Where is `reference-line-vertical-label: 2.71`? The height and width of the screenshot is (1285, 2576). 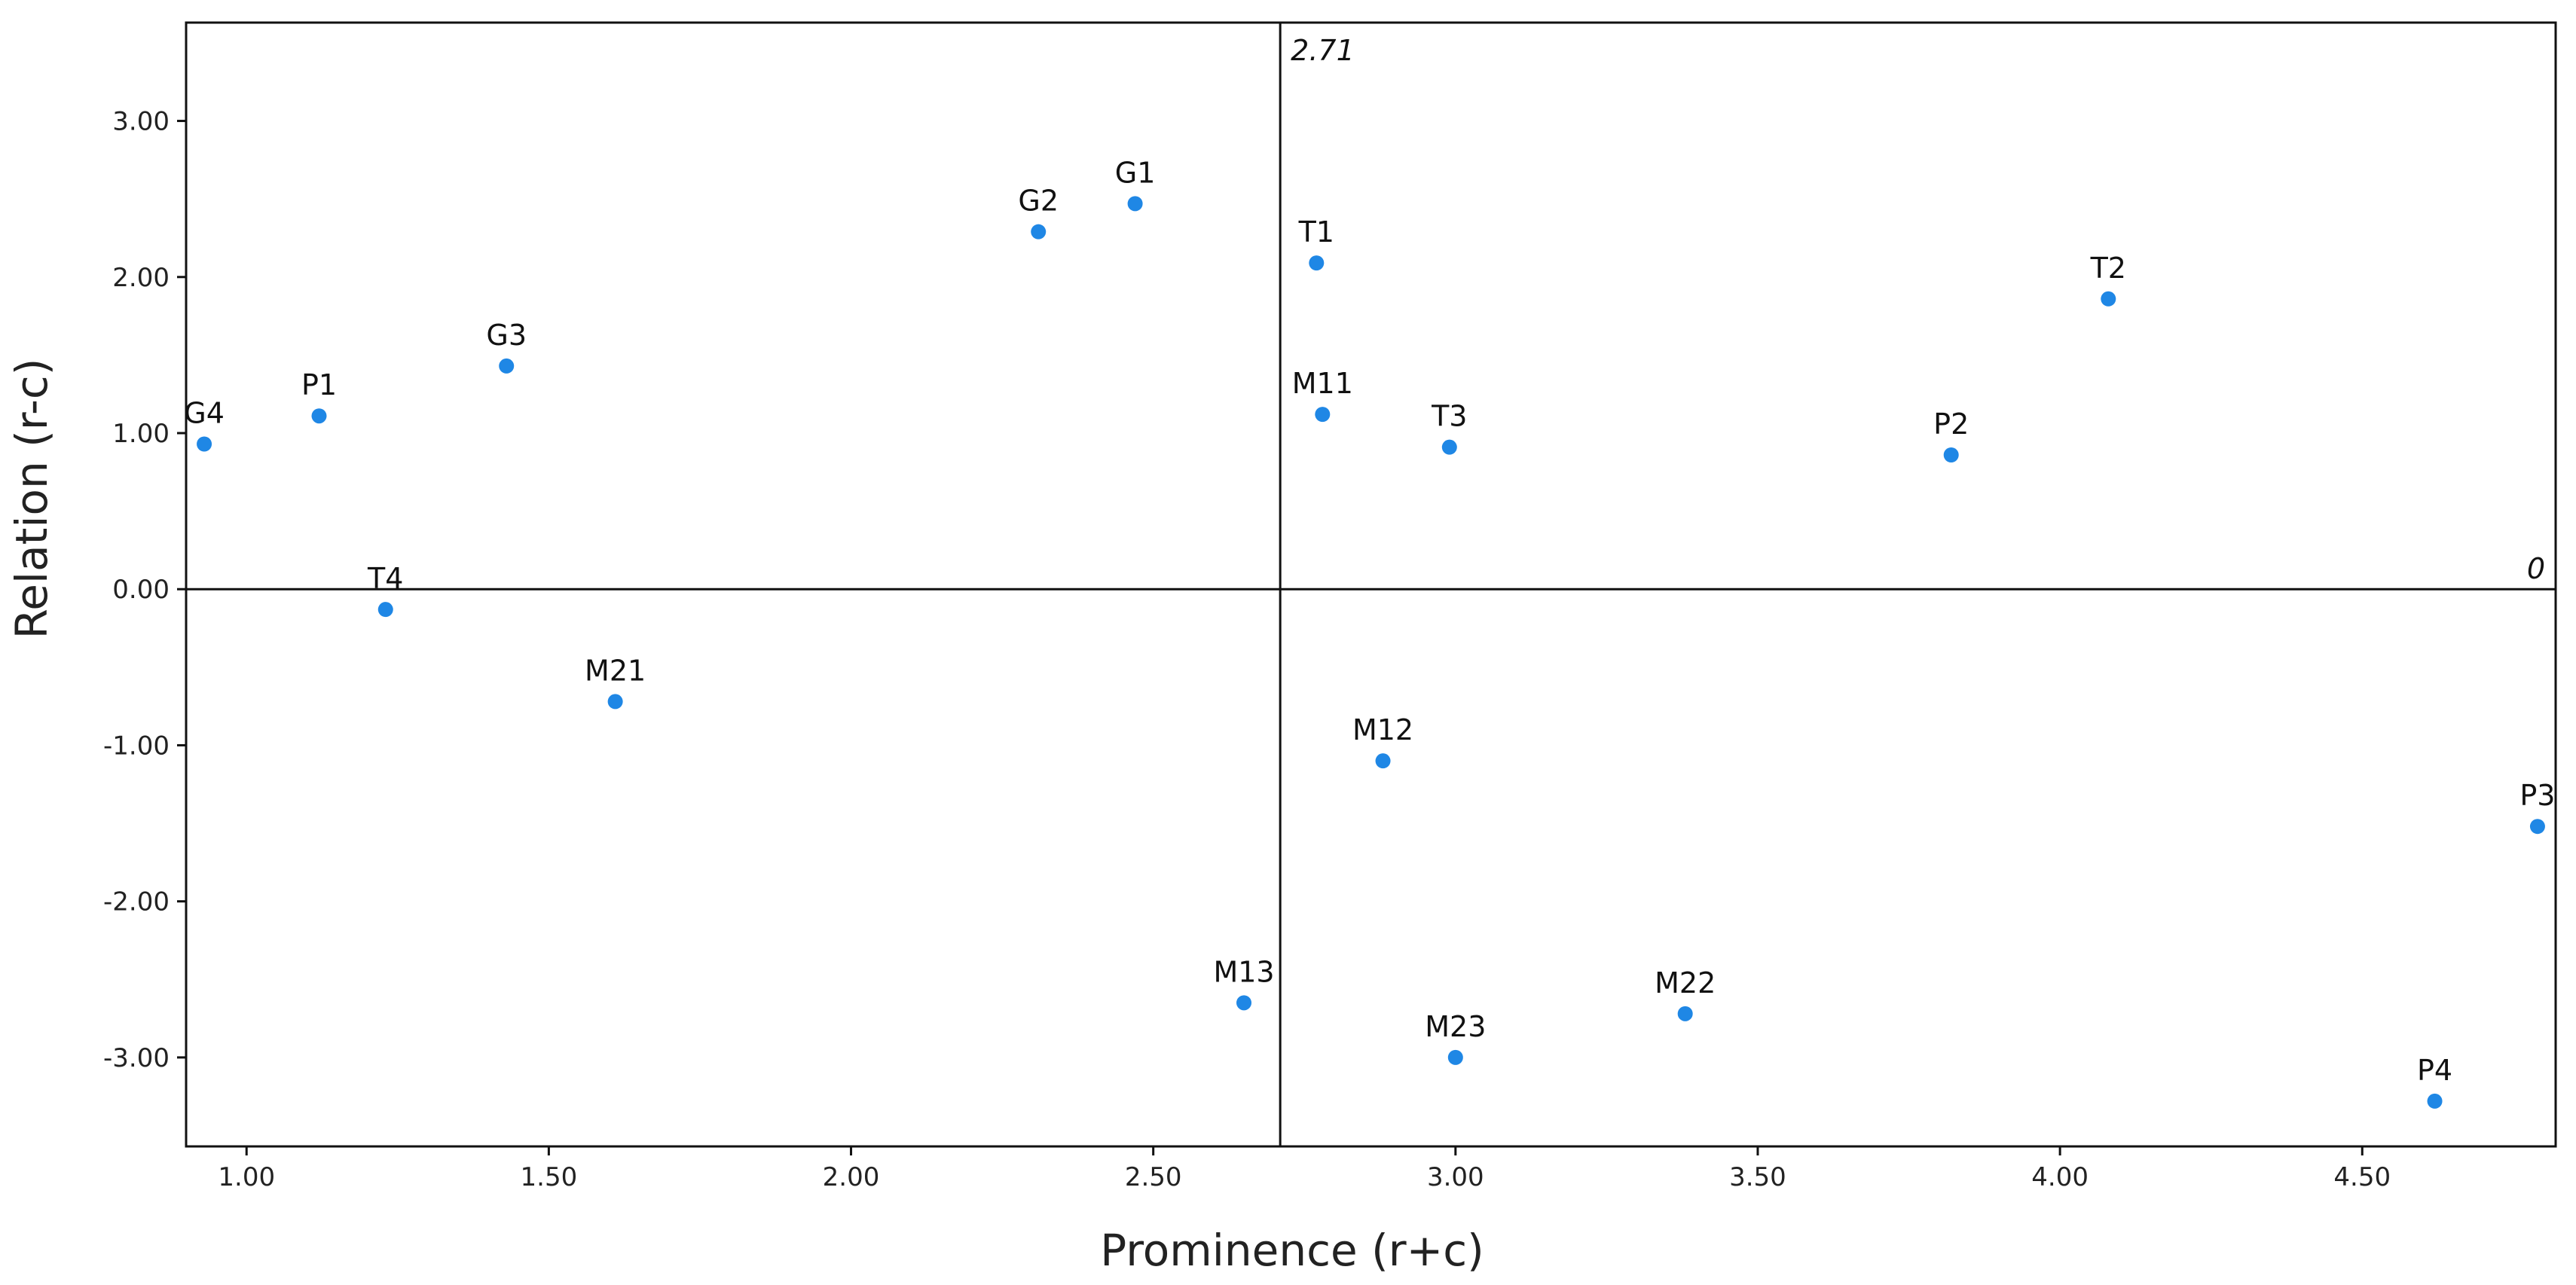 reference-line-vertical-label: 2.71 is located at coordinates (1323, 50).